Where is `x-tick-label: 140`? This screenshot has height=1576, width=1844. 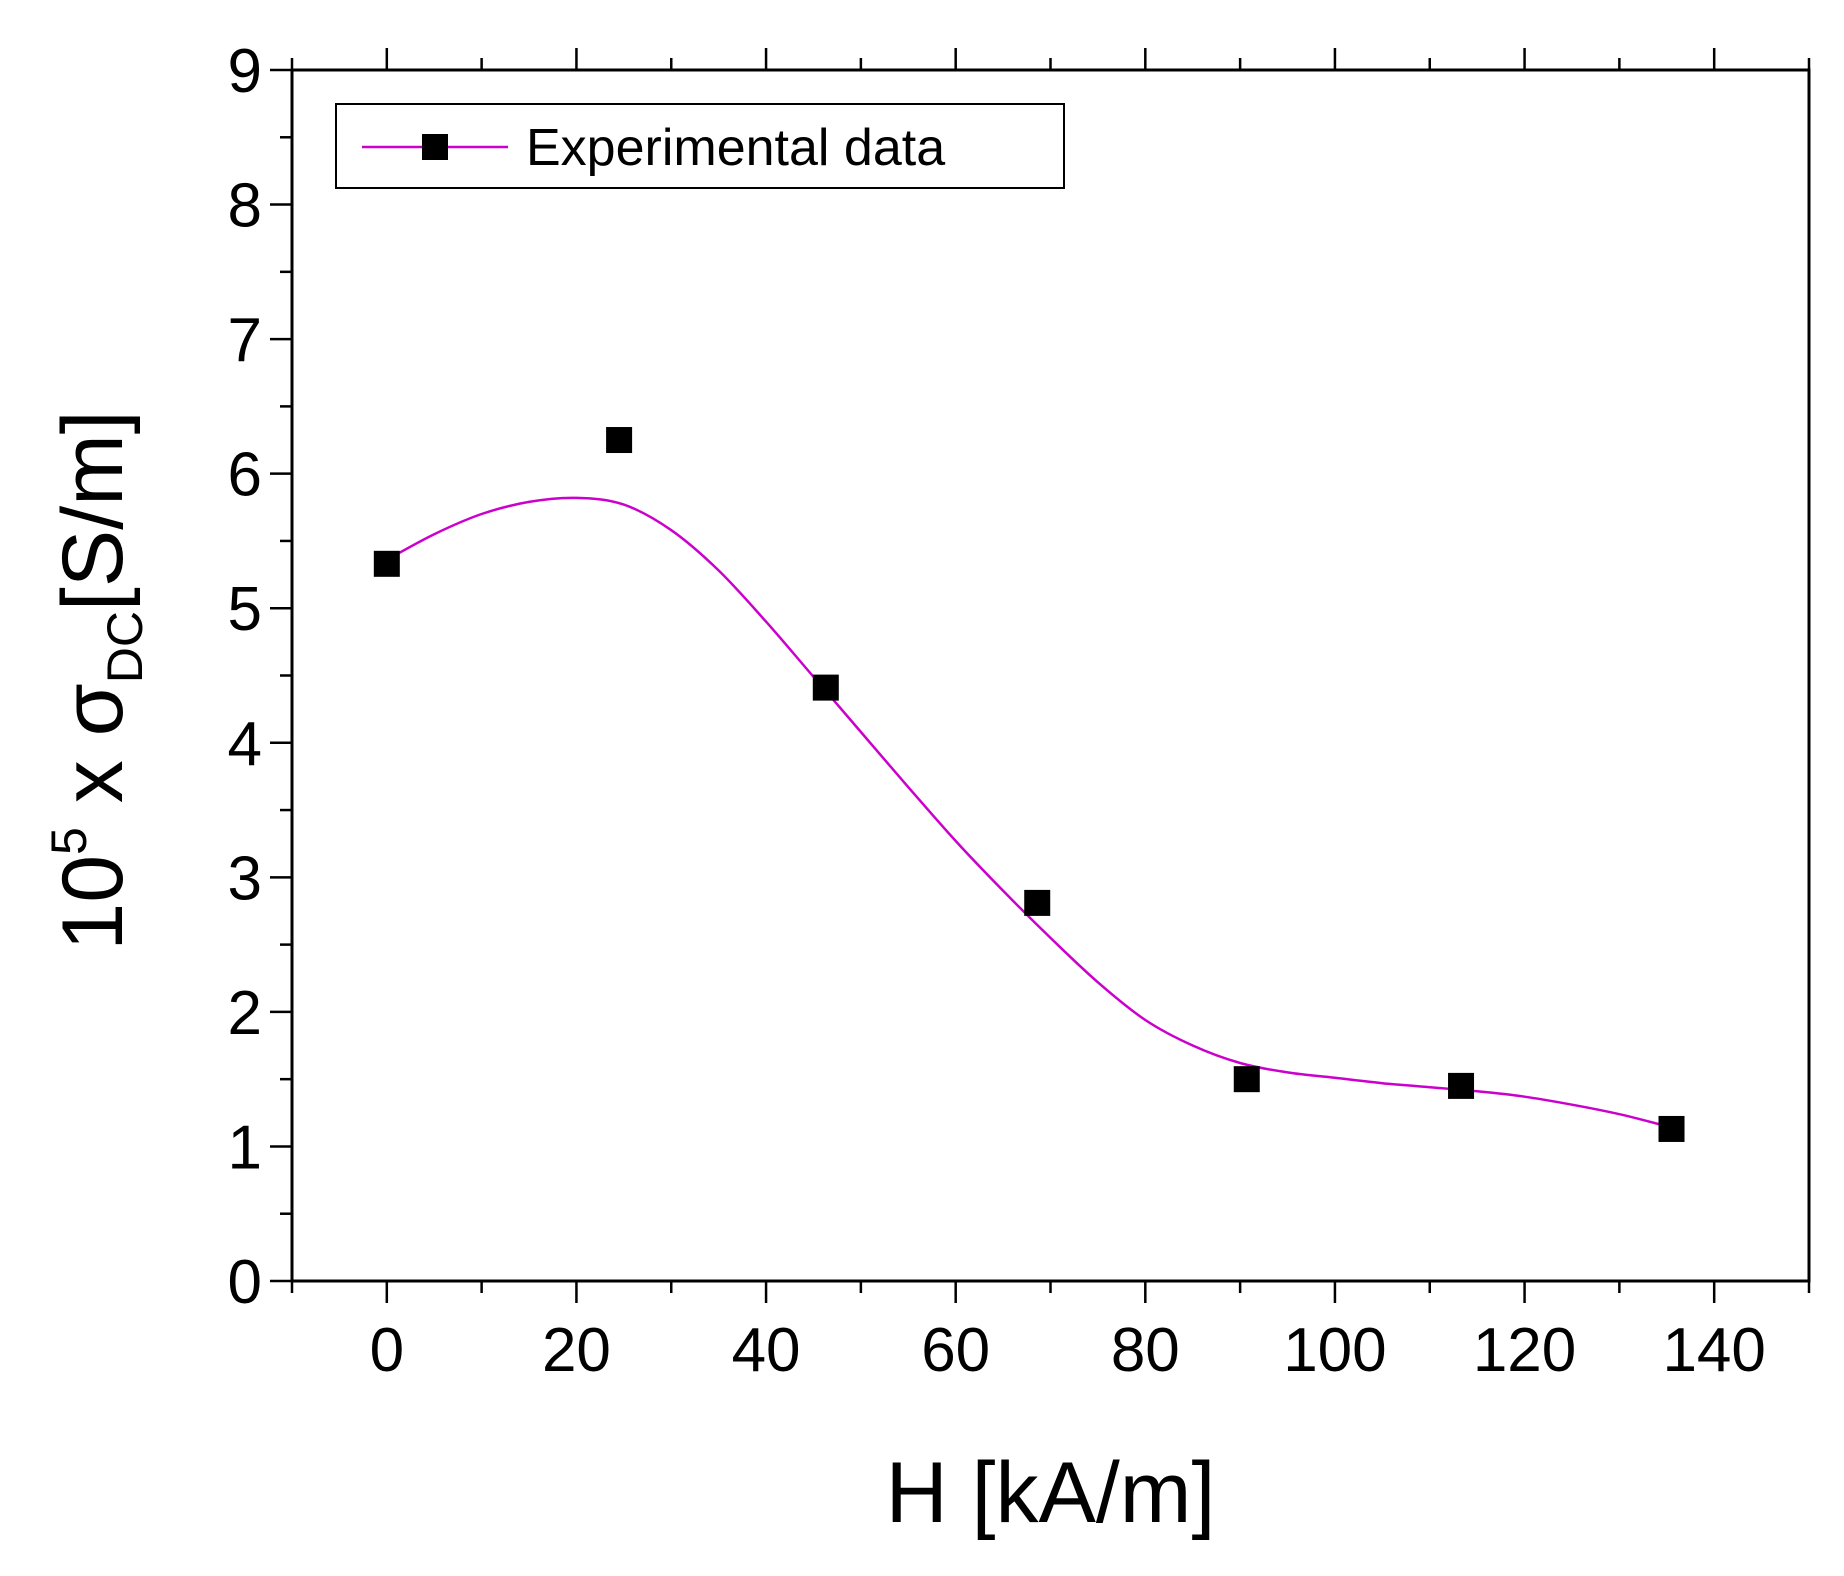 x-tick-label: 140 is located at coordinates (1713, 1350).